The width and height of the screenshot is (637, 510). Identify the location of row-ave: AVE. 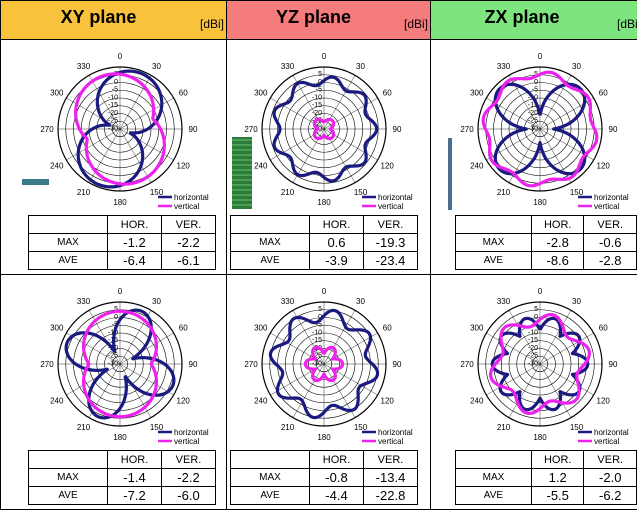
(493, 260).